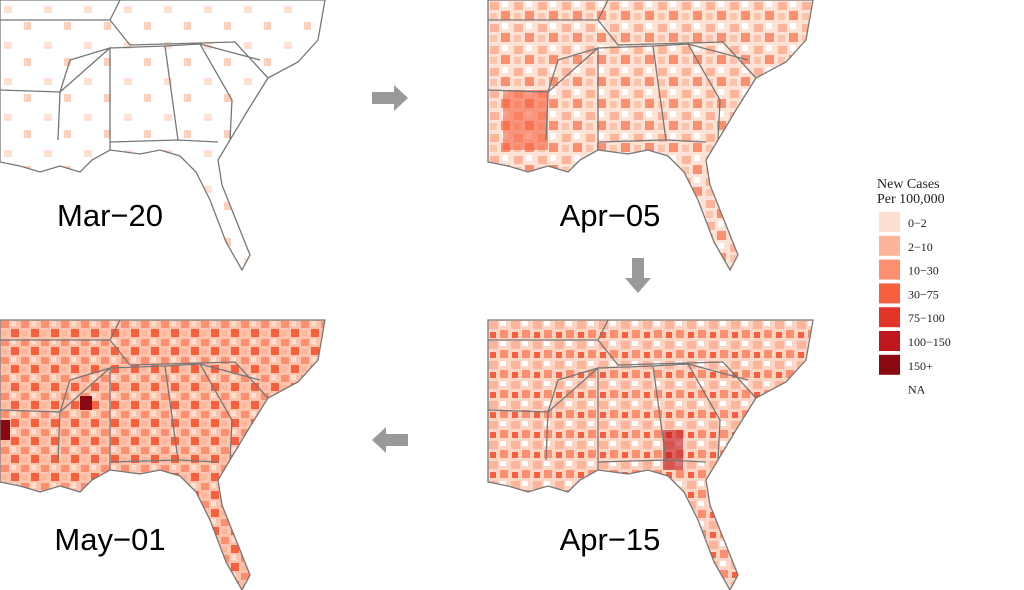 Image resolution: width=1024 pixels, height=590 pixels. I want to click on panel-label: Mar−20, so click(110, 215).